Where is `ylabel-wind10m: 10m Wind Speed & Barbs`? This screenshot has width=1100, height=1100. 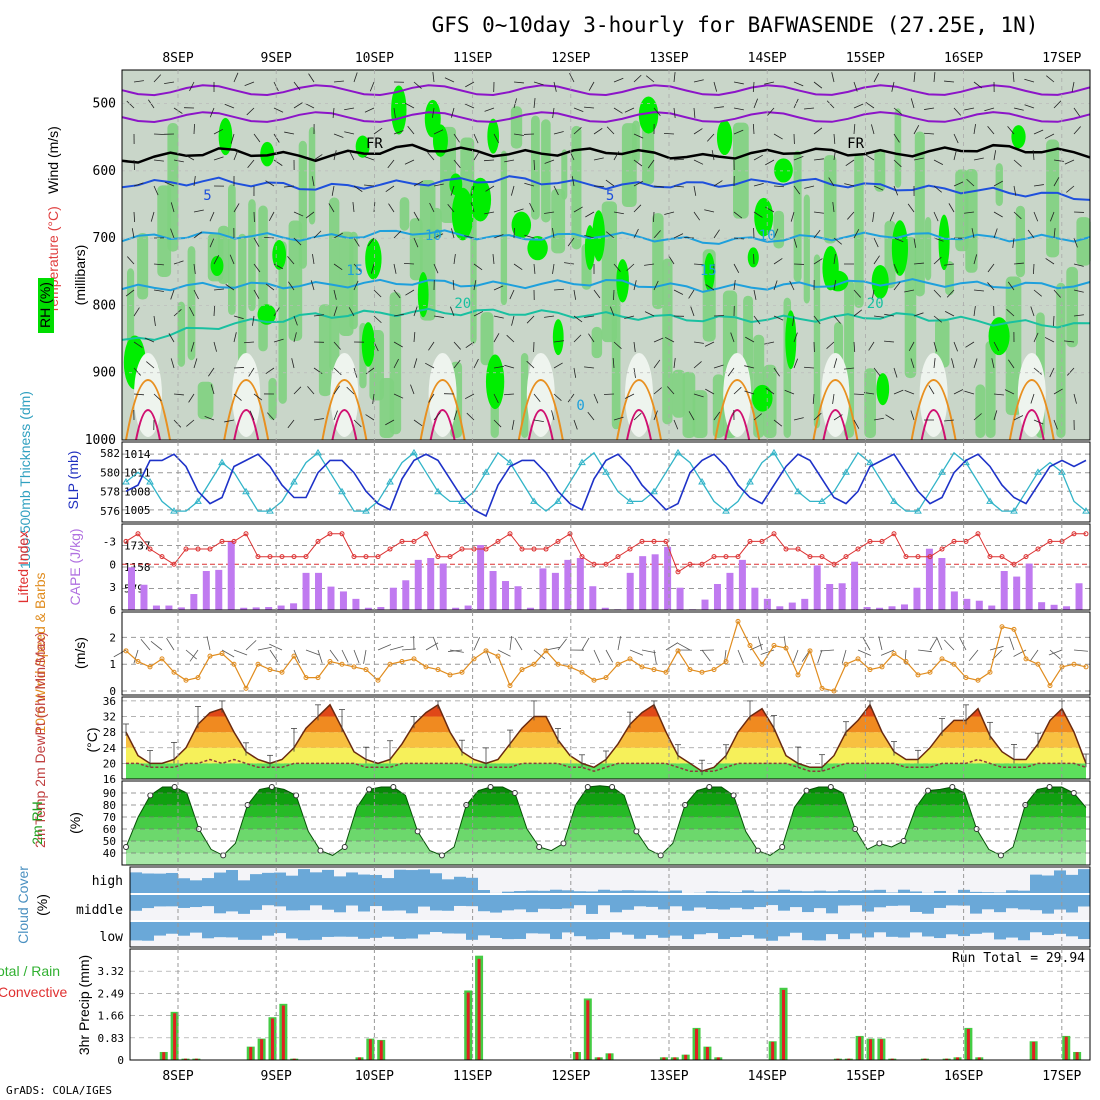 ylabel-wind10m: 10m Wind Speed & Barbs is located at coordinates (40, 652).